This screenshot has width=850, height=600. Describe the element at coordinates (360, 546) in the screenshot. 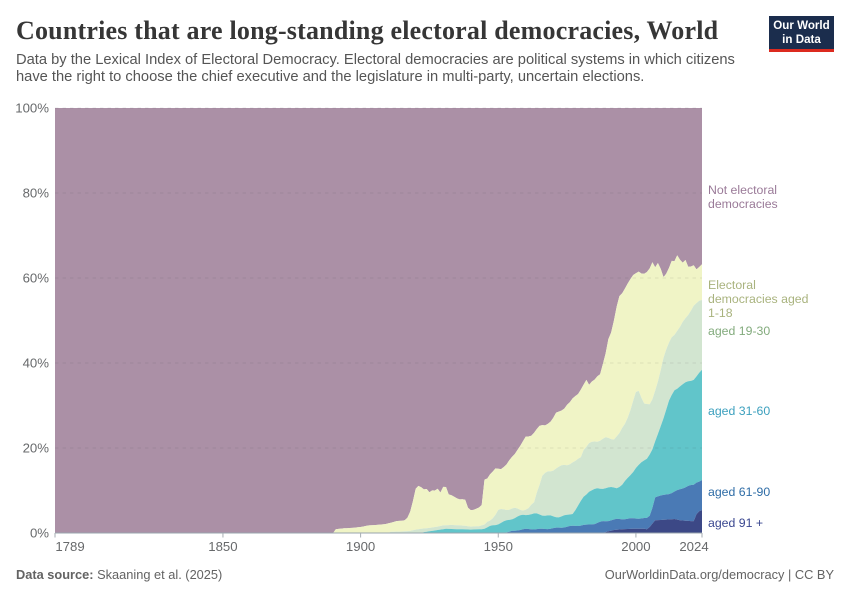

I see `svg-text: 1900` at that location.